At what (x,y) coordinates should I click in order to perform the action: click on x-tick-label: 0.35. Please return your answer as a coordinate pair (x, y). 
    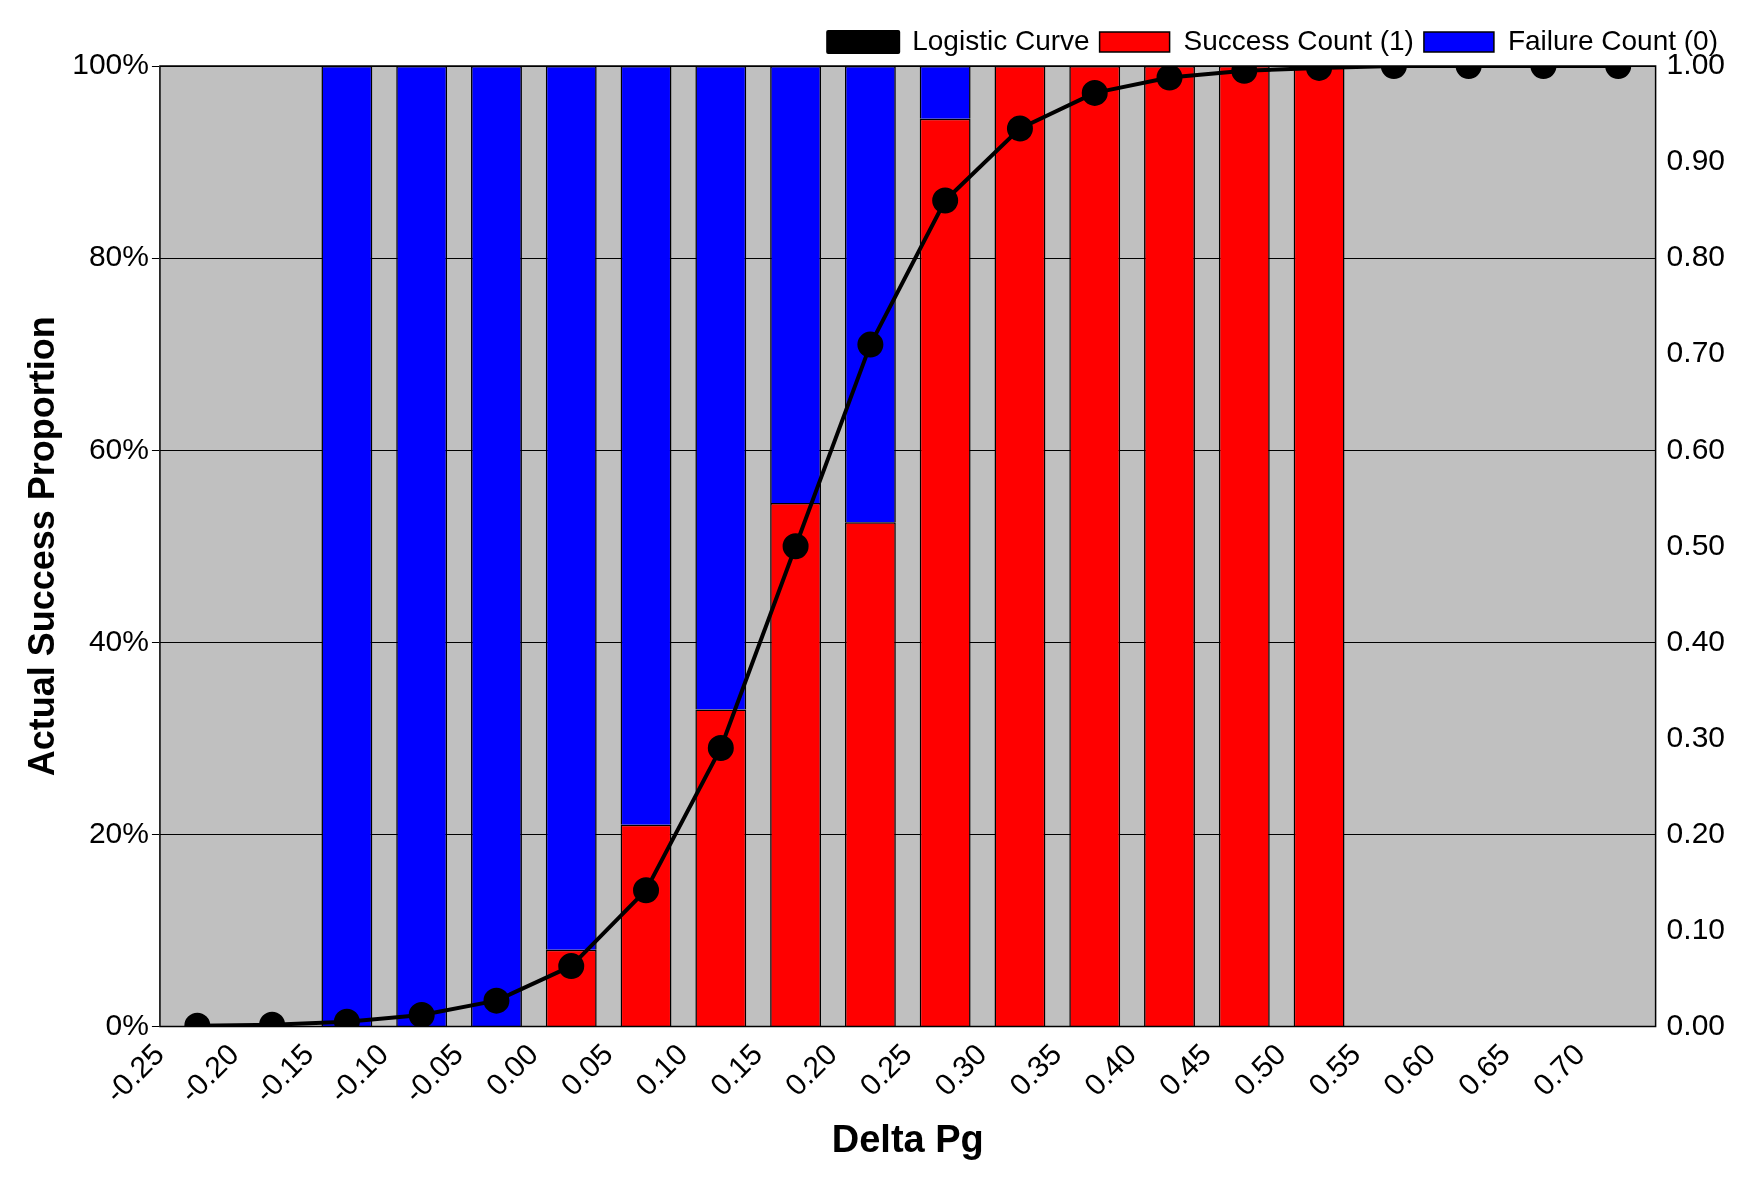
    Looking at the image, I should click on (1035, 1069).